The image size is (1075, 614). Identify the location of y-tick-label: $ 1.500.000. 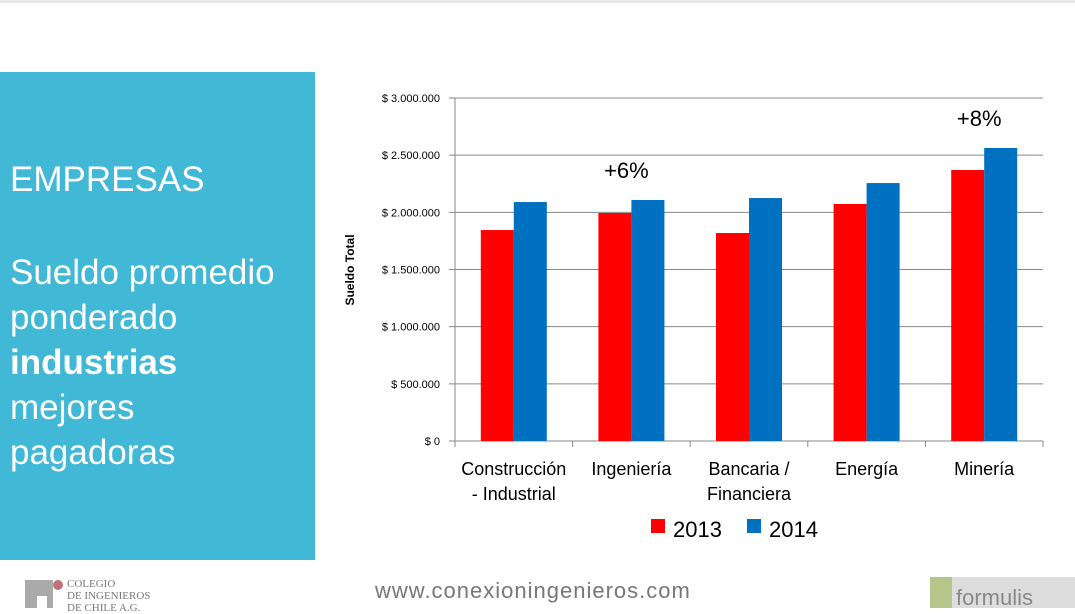
(411, 271).